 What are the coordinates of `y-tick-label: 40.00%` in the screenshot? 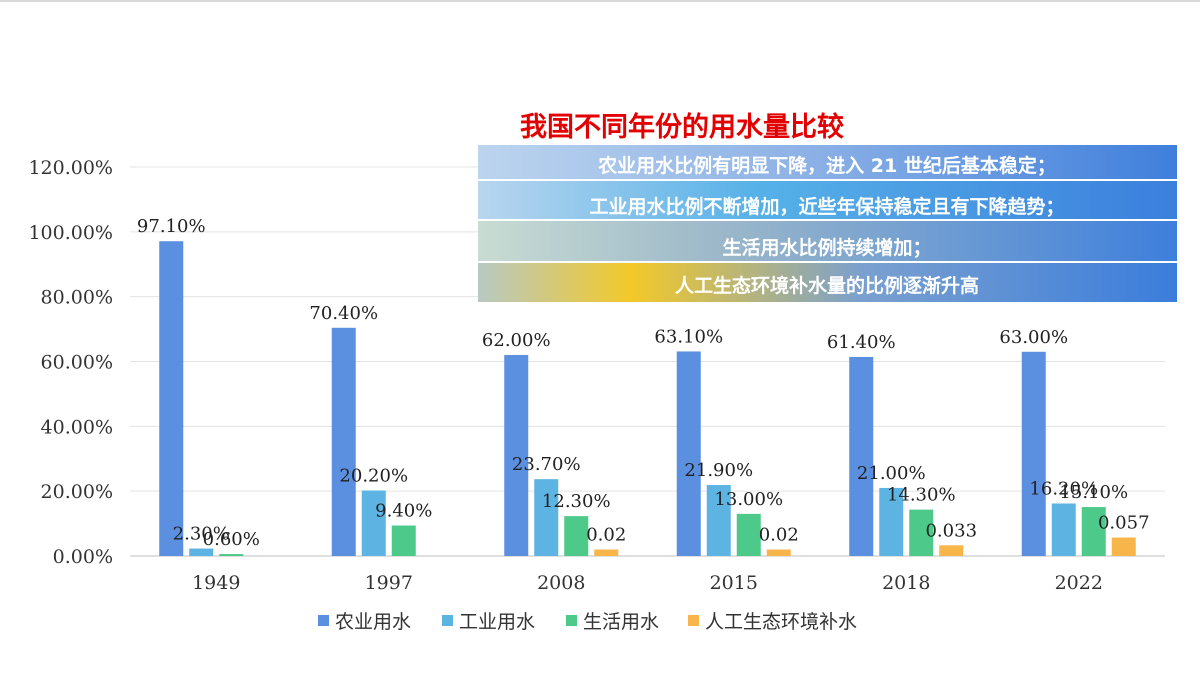 It's located at (77, 427).